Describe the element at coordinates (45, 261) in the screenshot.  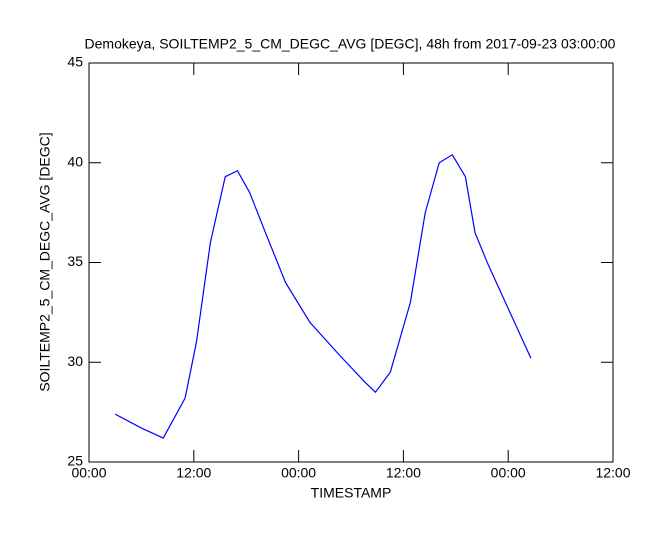
I see `y-axis-label: SOILTEMP2_5_CM_DEGC_AVG [DEGC]` at that location.